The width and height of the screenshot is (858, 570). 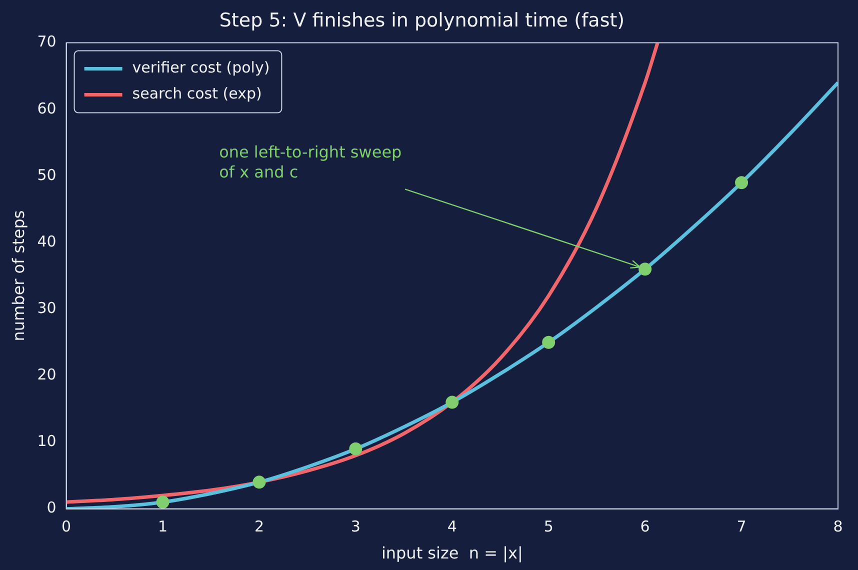 What do you see at coordinates (201, 67) in the screenshot?
I see `legend-label: verifier cost (poly)` at bounding box center [201, 67].